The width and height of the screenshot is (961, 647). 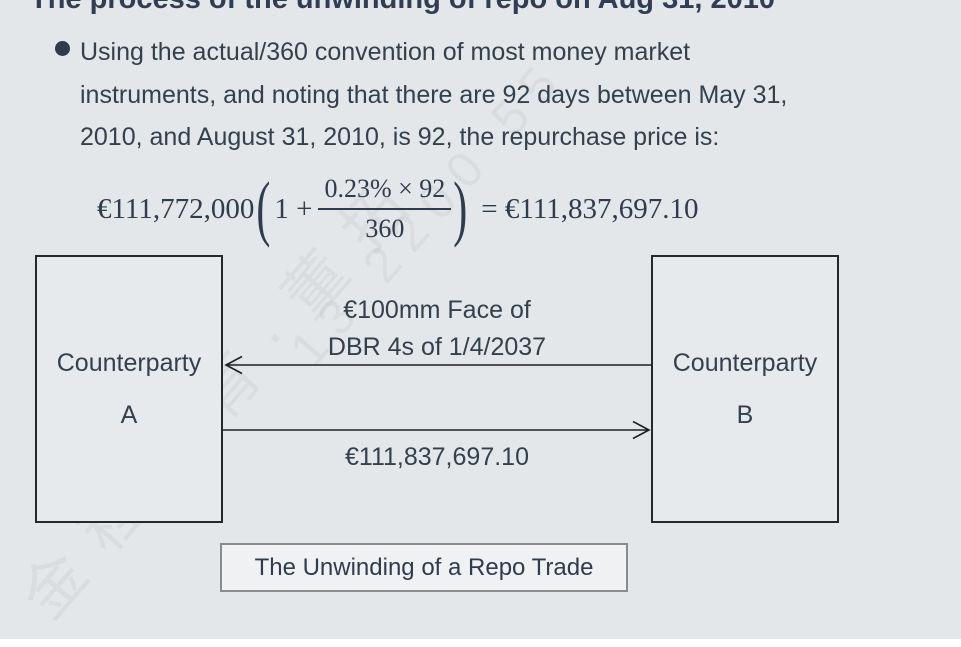 What do you see at coordinates (480, 643) in the screenshot?
I see `bottom-strip` at bounding box center [480, 643].